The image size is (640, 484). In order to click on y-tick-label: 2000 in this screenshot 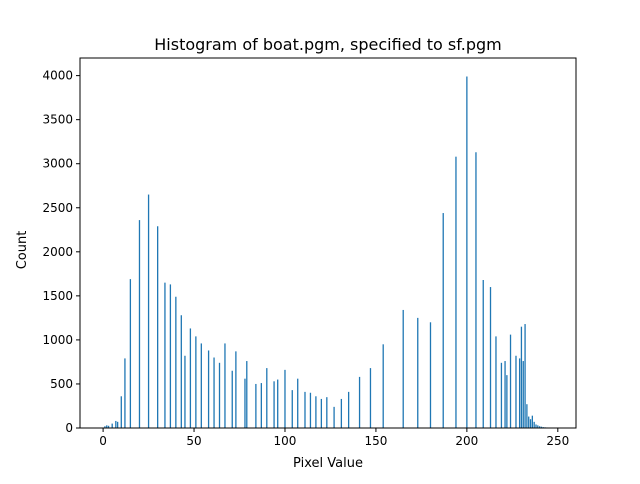, I will do `click(57, 252)`.